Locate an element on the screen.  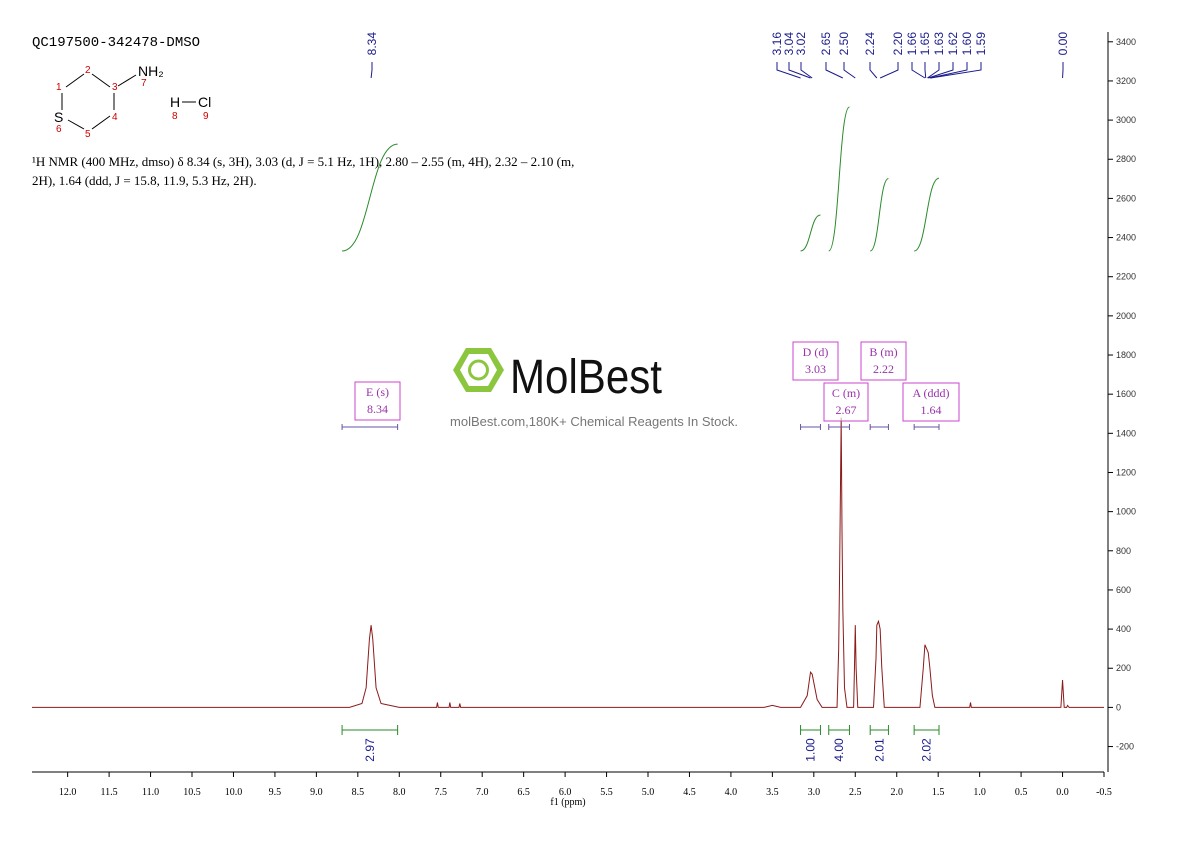
y-tick-label: 1000 is located at coordinates (1126, 512).